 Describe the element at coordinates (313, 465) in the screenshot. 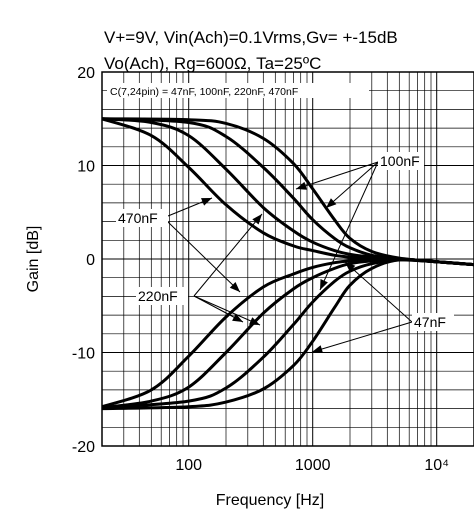

I see `x-tick-label: 1000` at that location.